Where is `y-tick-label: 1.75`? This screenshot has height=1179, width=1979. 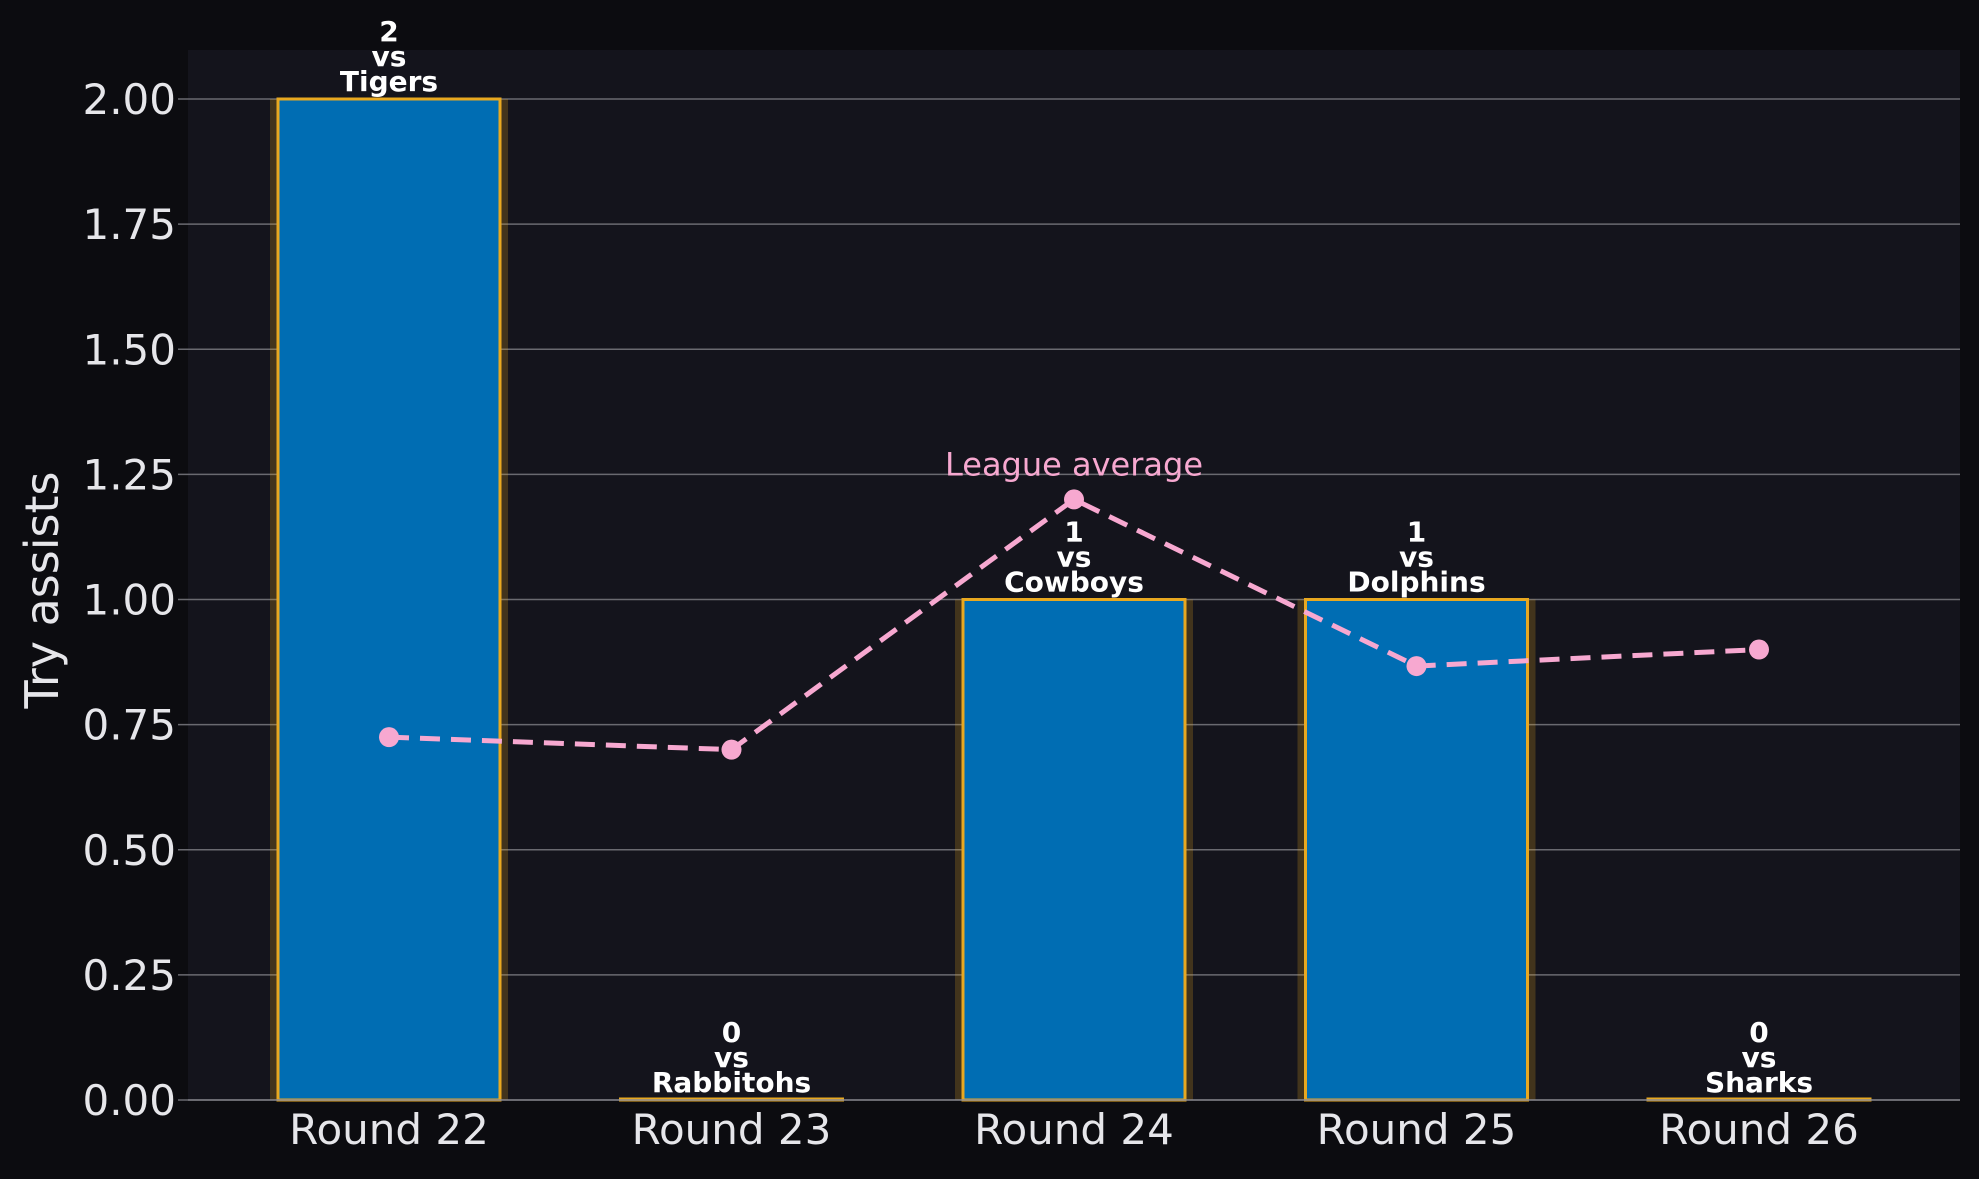 y-tick-label: 1.75 is located at coordinates (129, 224).